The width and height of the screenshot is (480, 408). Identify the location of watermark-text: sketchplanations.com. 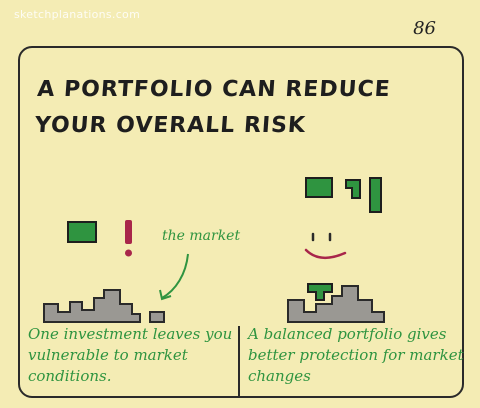
(77, 14).